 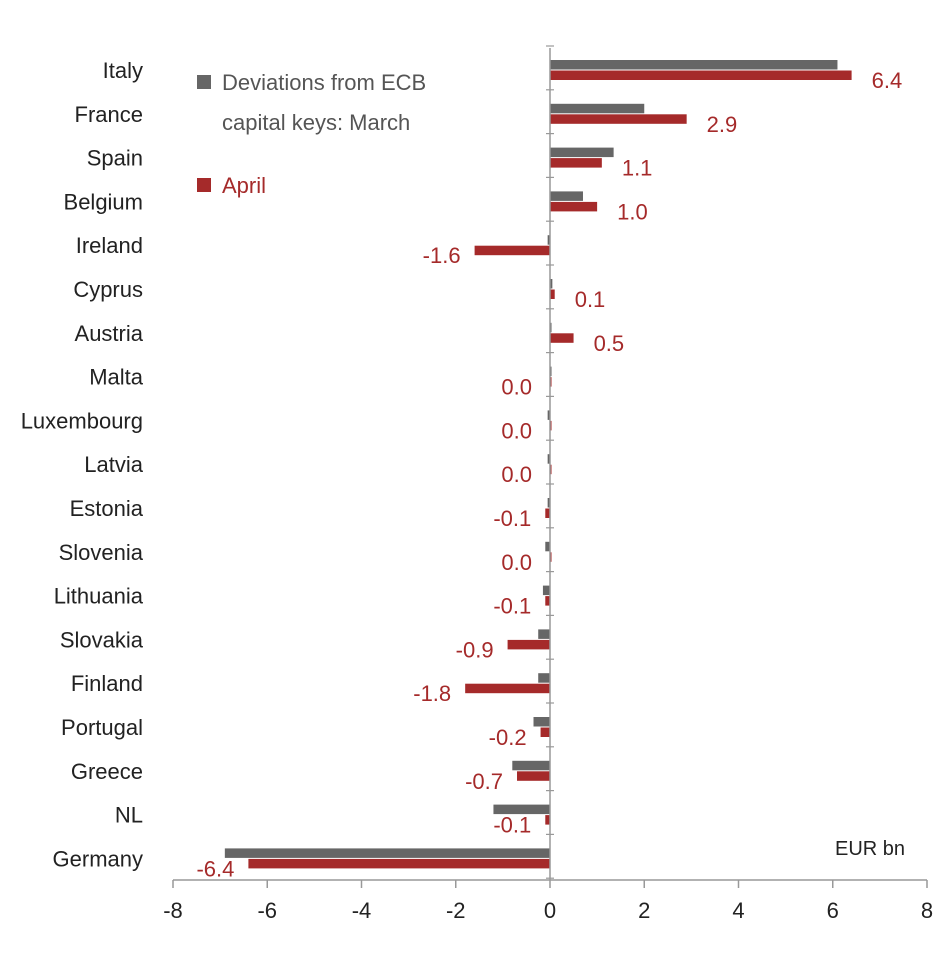 What do you see at coordinates (204, 82) in the screenshot?
I see `legend-swatch-march` at bounding box center [204, 82].